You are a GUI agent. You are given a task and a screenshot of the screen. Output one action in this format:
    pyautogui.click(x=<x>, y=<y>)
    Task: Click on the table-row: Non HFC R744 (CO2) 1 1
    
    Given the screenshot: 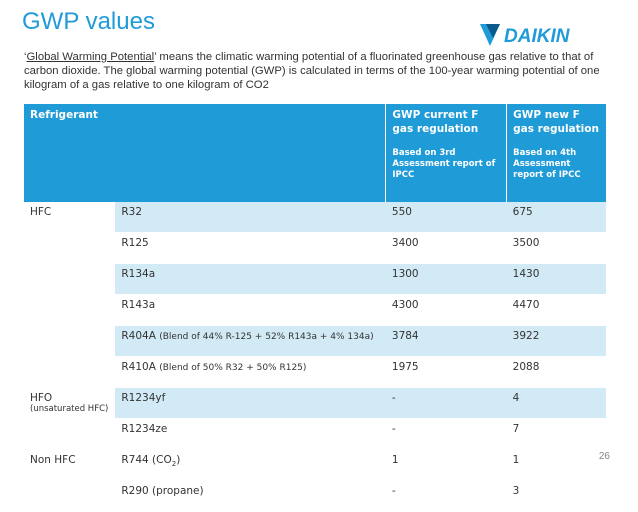 What is the action you would take?
    pyautogui.click(x=315, y=480)
    